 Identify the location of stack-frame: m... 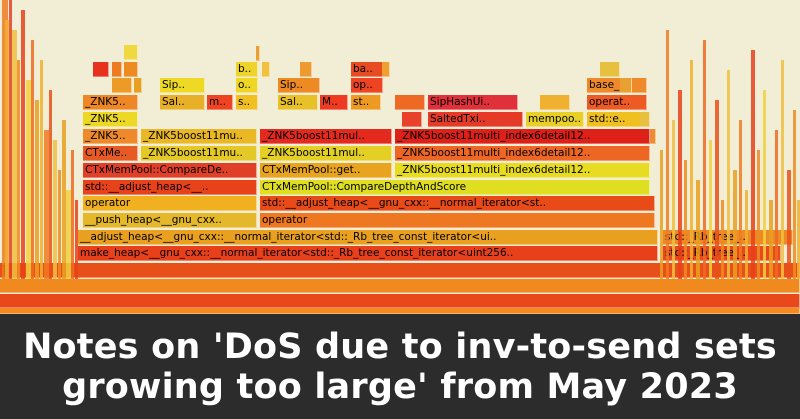
(220, 102).